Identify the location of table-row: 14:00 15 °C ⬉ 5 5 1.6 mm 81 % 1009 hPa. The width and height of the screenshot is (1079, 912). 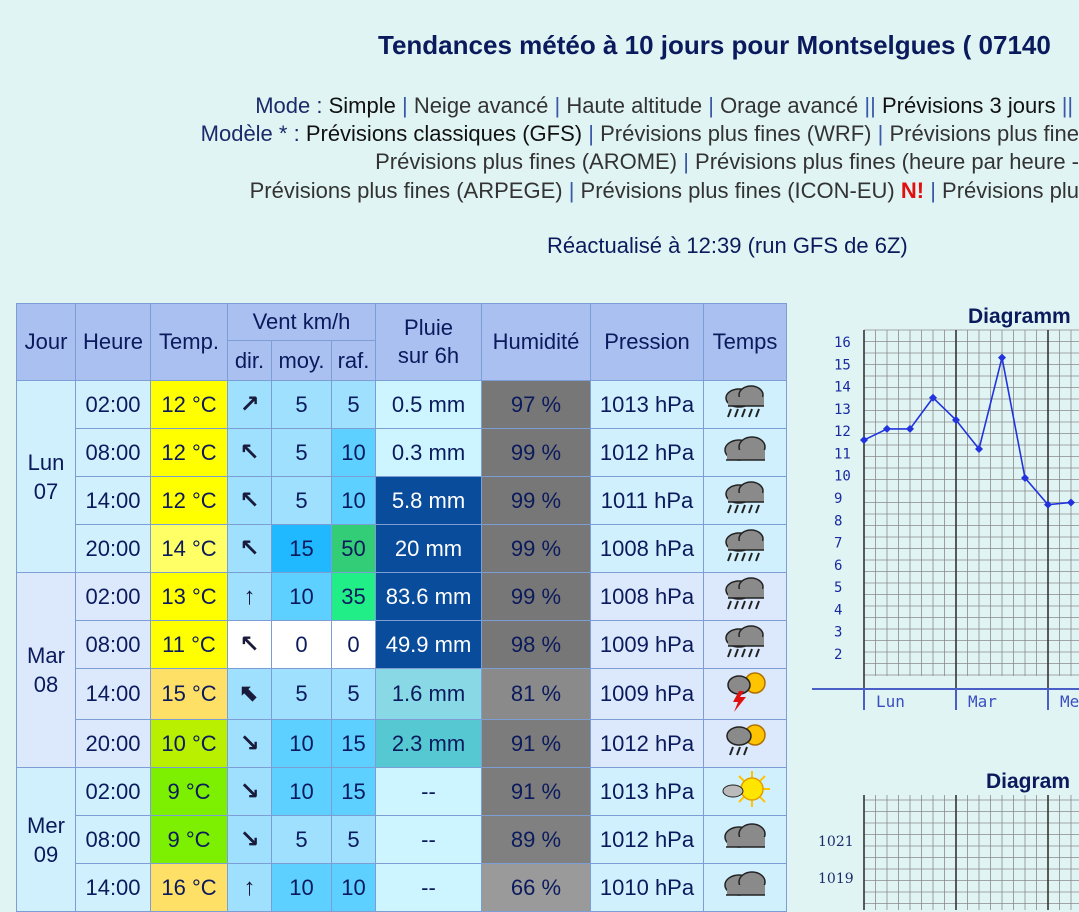
(402, 694).